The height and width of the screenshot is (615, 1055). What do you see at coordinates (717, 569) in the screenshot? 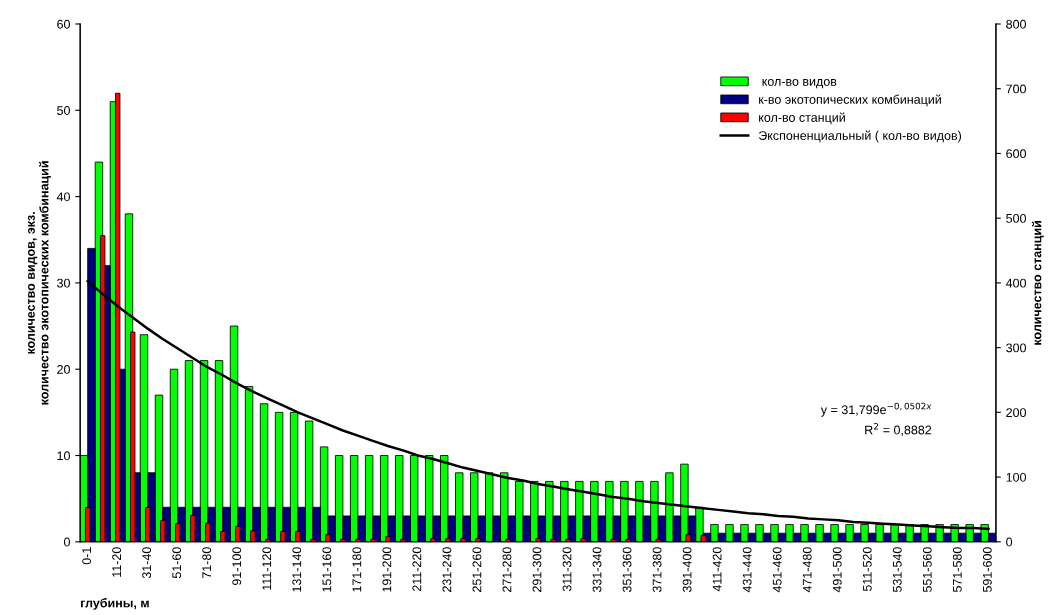
I see `x-tick-label: 411-420` at bounding box center [717, 569].